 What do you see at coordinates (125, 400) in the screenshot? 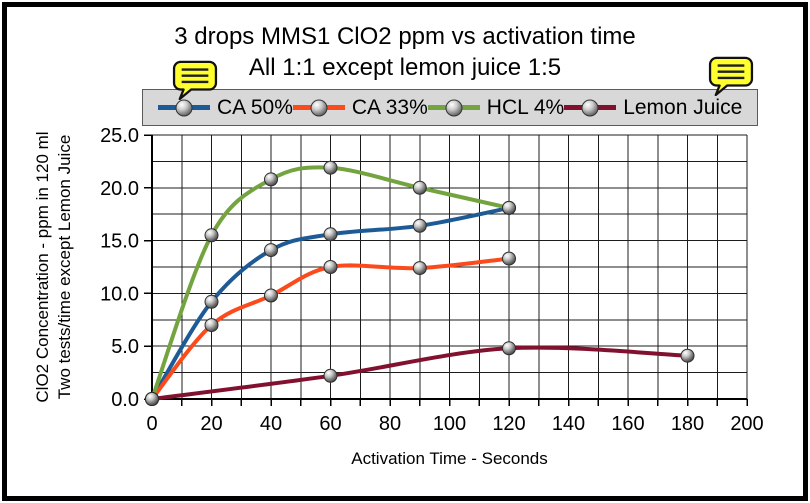
I see `y-tick-label: 0.0` at bounding box center [125, 400].